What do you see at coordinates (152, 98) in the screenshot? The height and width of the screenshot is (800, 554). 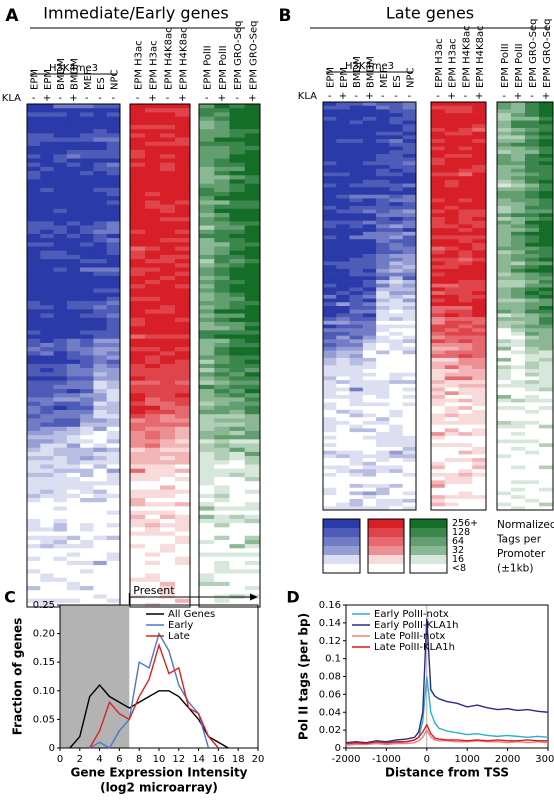 I see `kla-sign: +` at bounding box center [152, 98].